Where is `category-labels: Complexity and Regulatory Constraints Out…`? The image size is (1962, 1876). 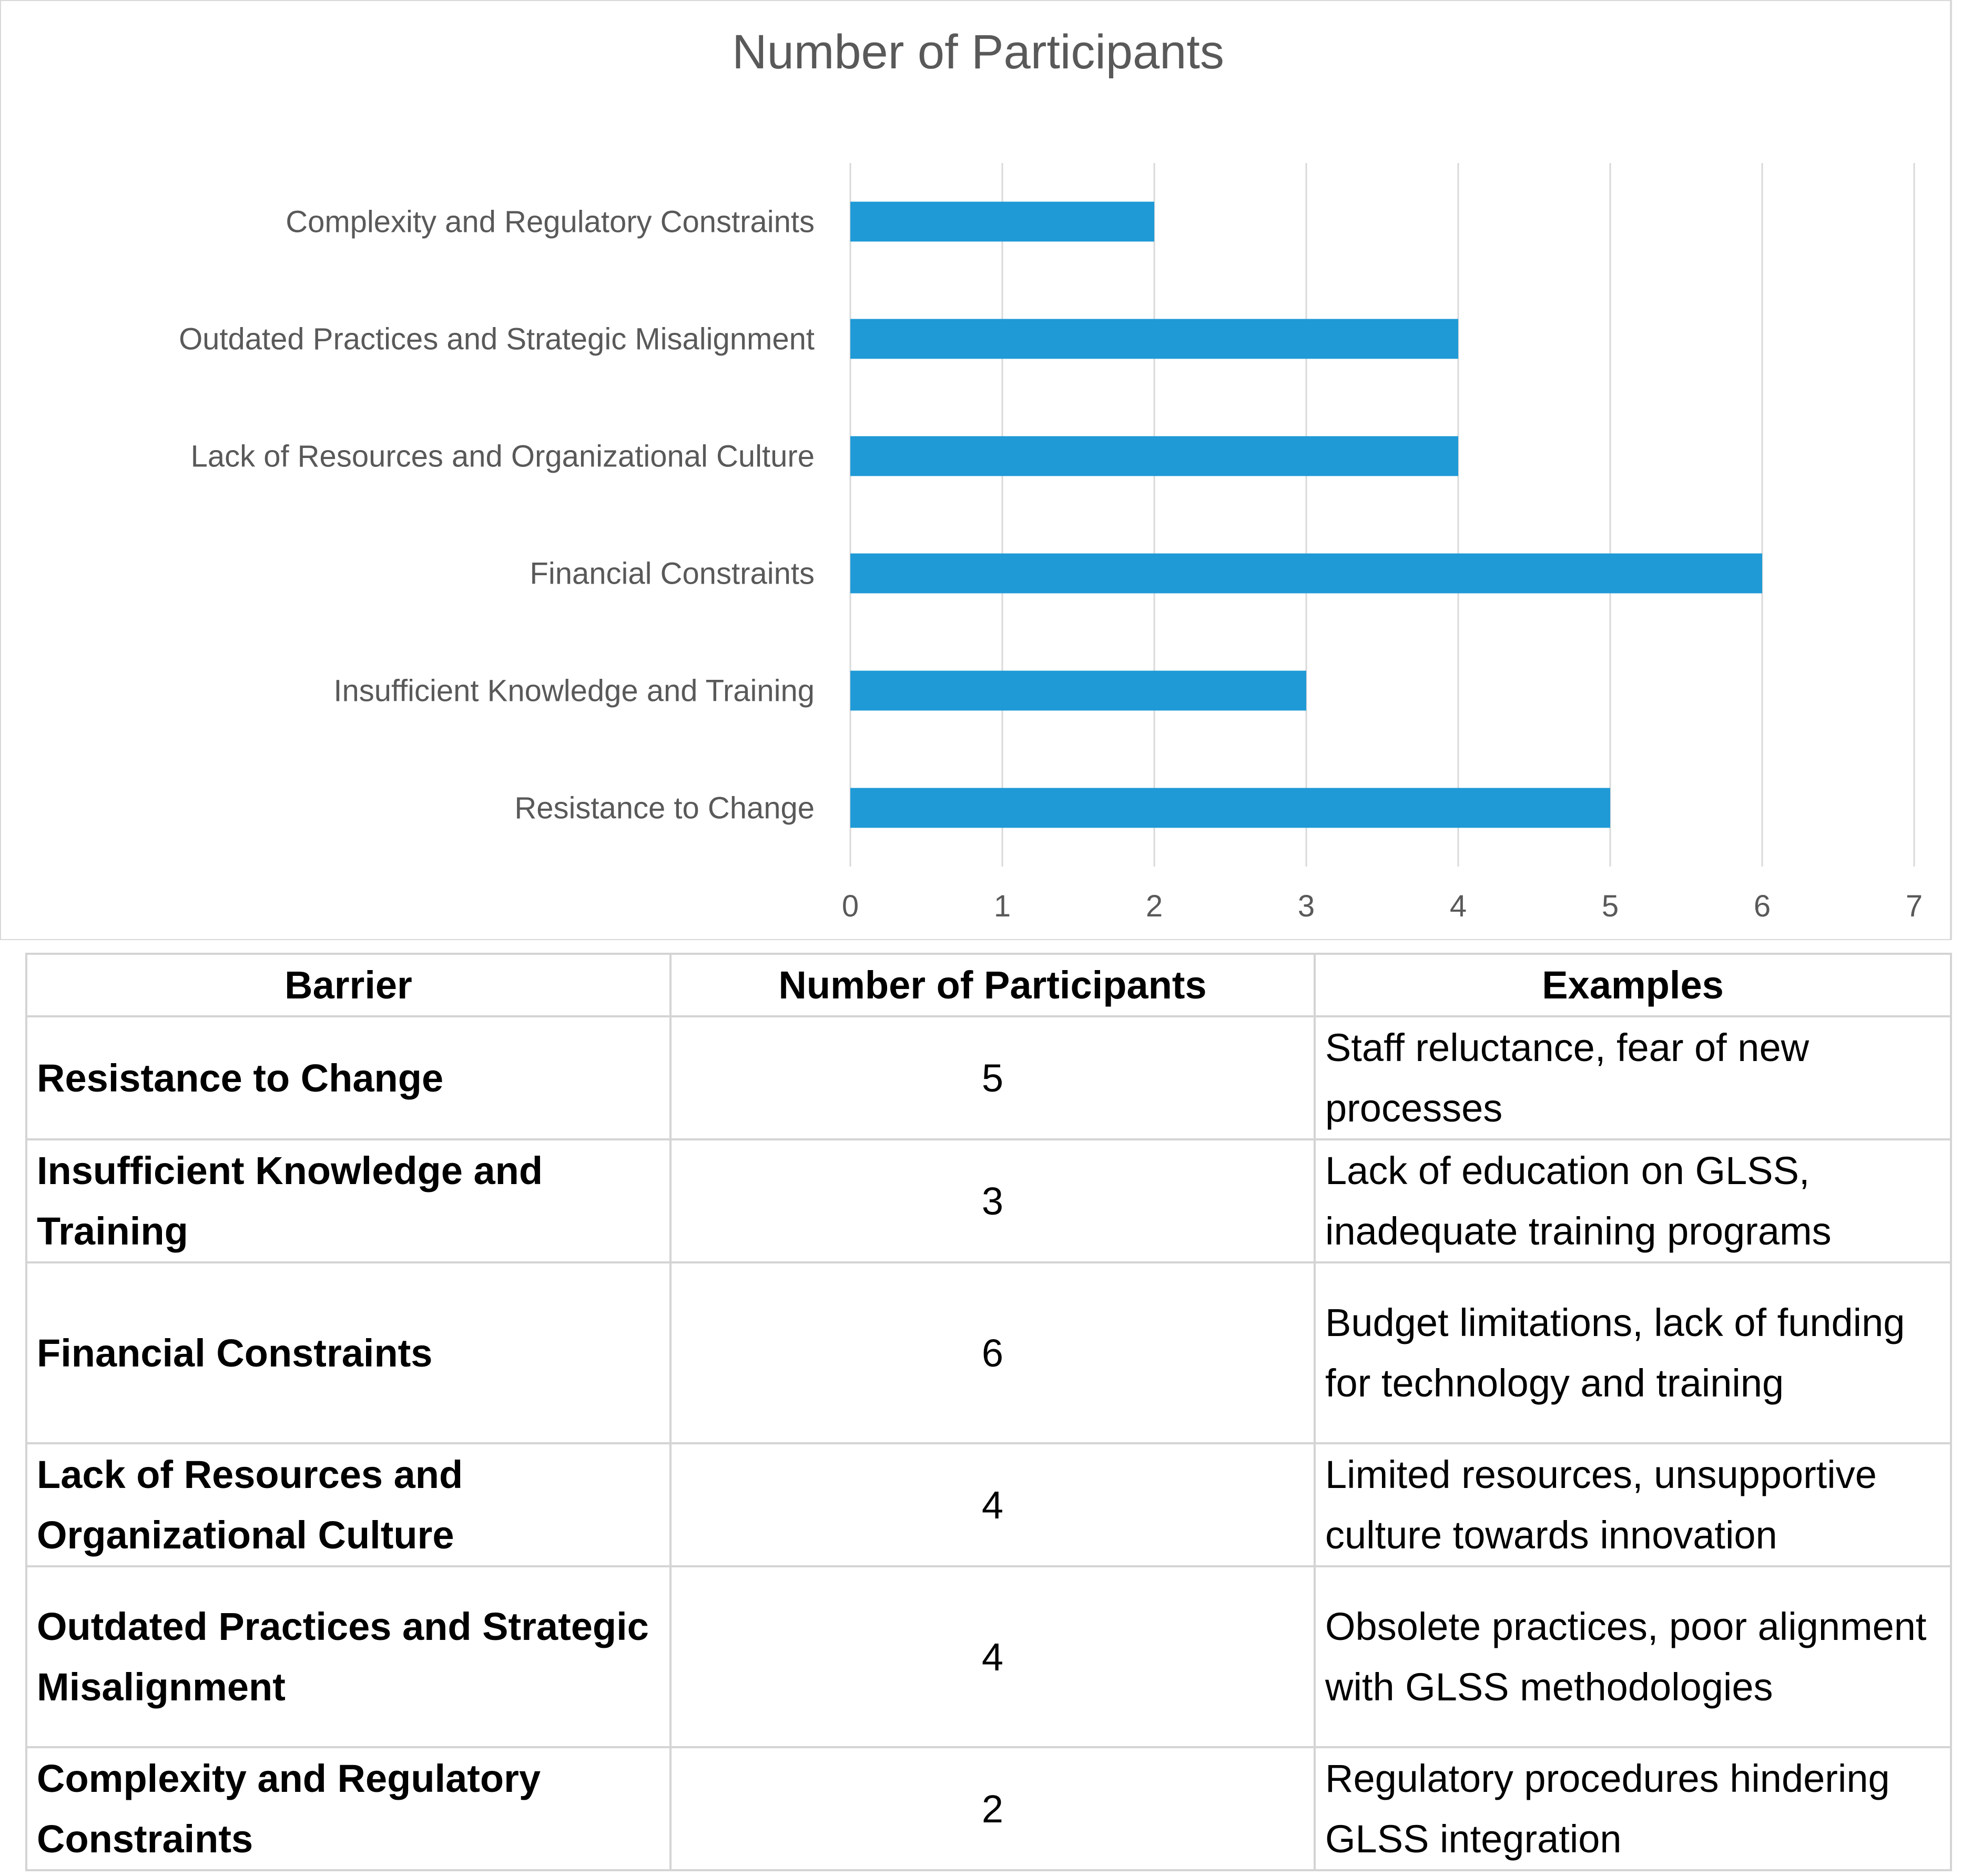 category-labels: Complexity and Regulatory Constraints Out… is located at coordinates (497, 515).